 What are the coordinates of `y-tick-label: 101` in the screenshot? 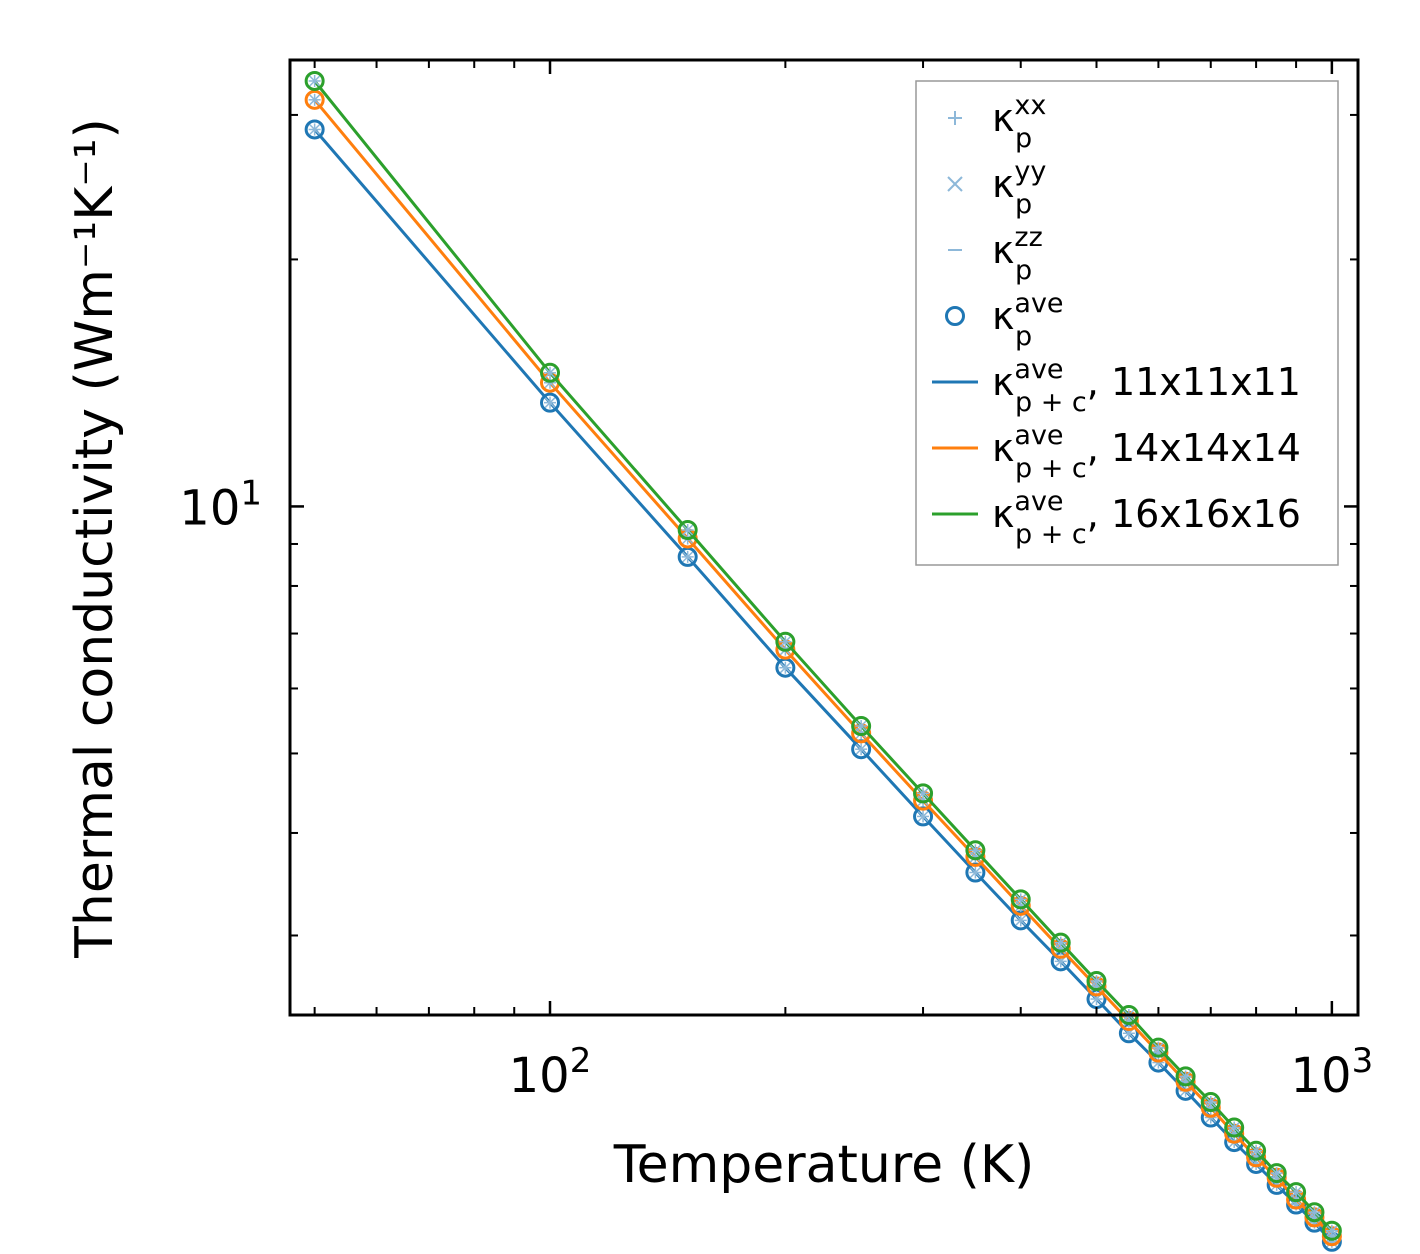 It's located at (220, 504).